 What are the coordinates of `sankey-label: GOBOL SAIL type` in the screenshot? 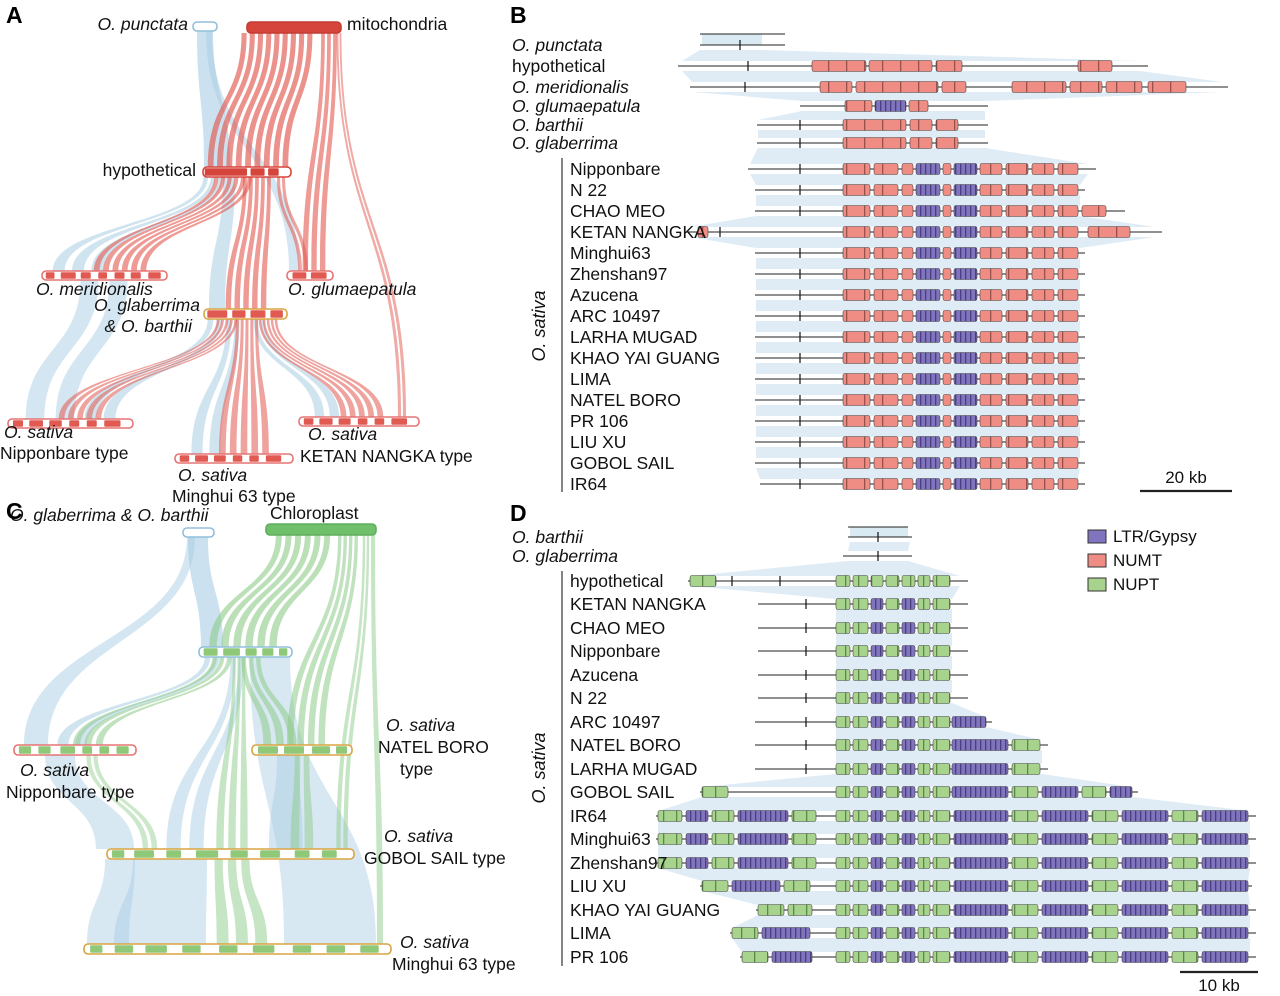 It's located at (435, 858).